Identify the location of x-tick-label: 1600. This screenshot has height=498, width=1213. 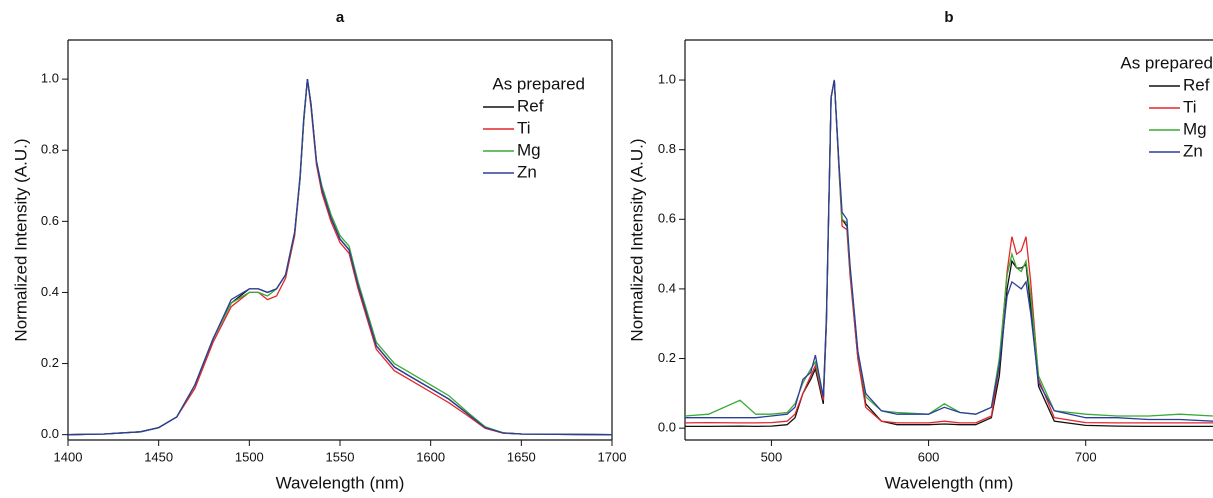
(430, 456).